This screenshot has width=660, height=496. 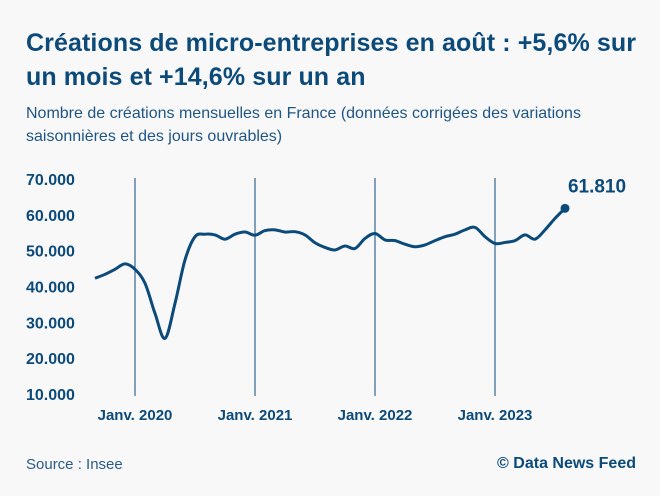 I want to click on last-value-label: 61.810, so click(x=597, y=186).